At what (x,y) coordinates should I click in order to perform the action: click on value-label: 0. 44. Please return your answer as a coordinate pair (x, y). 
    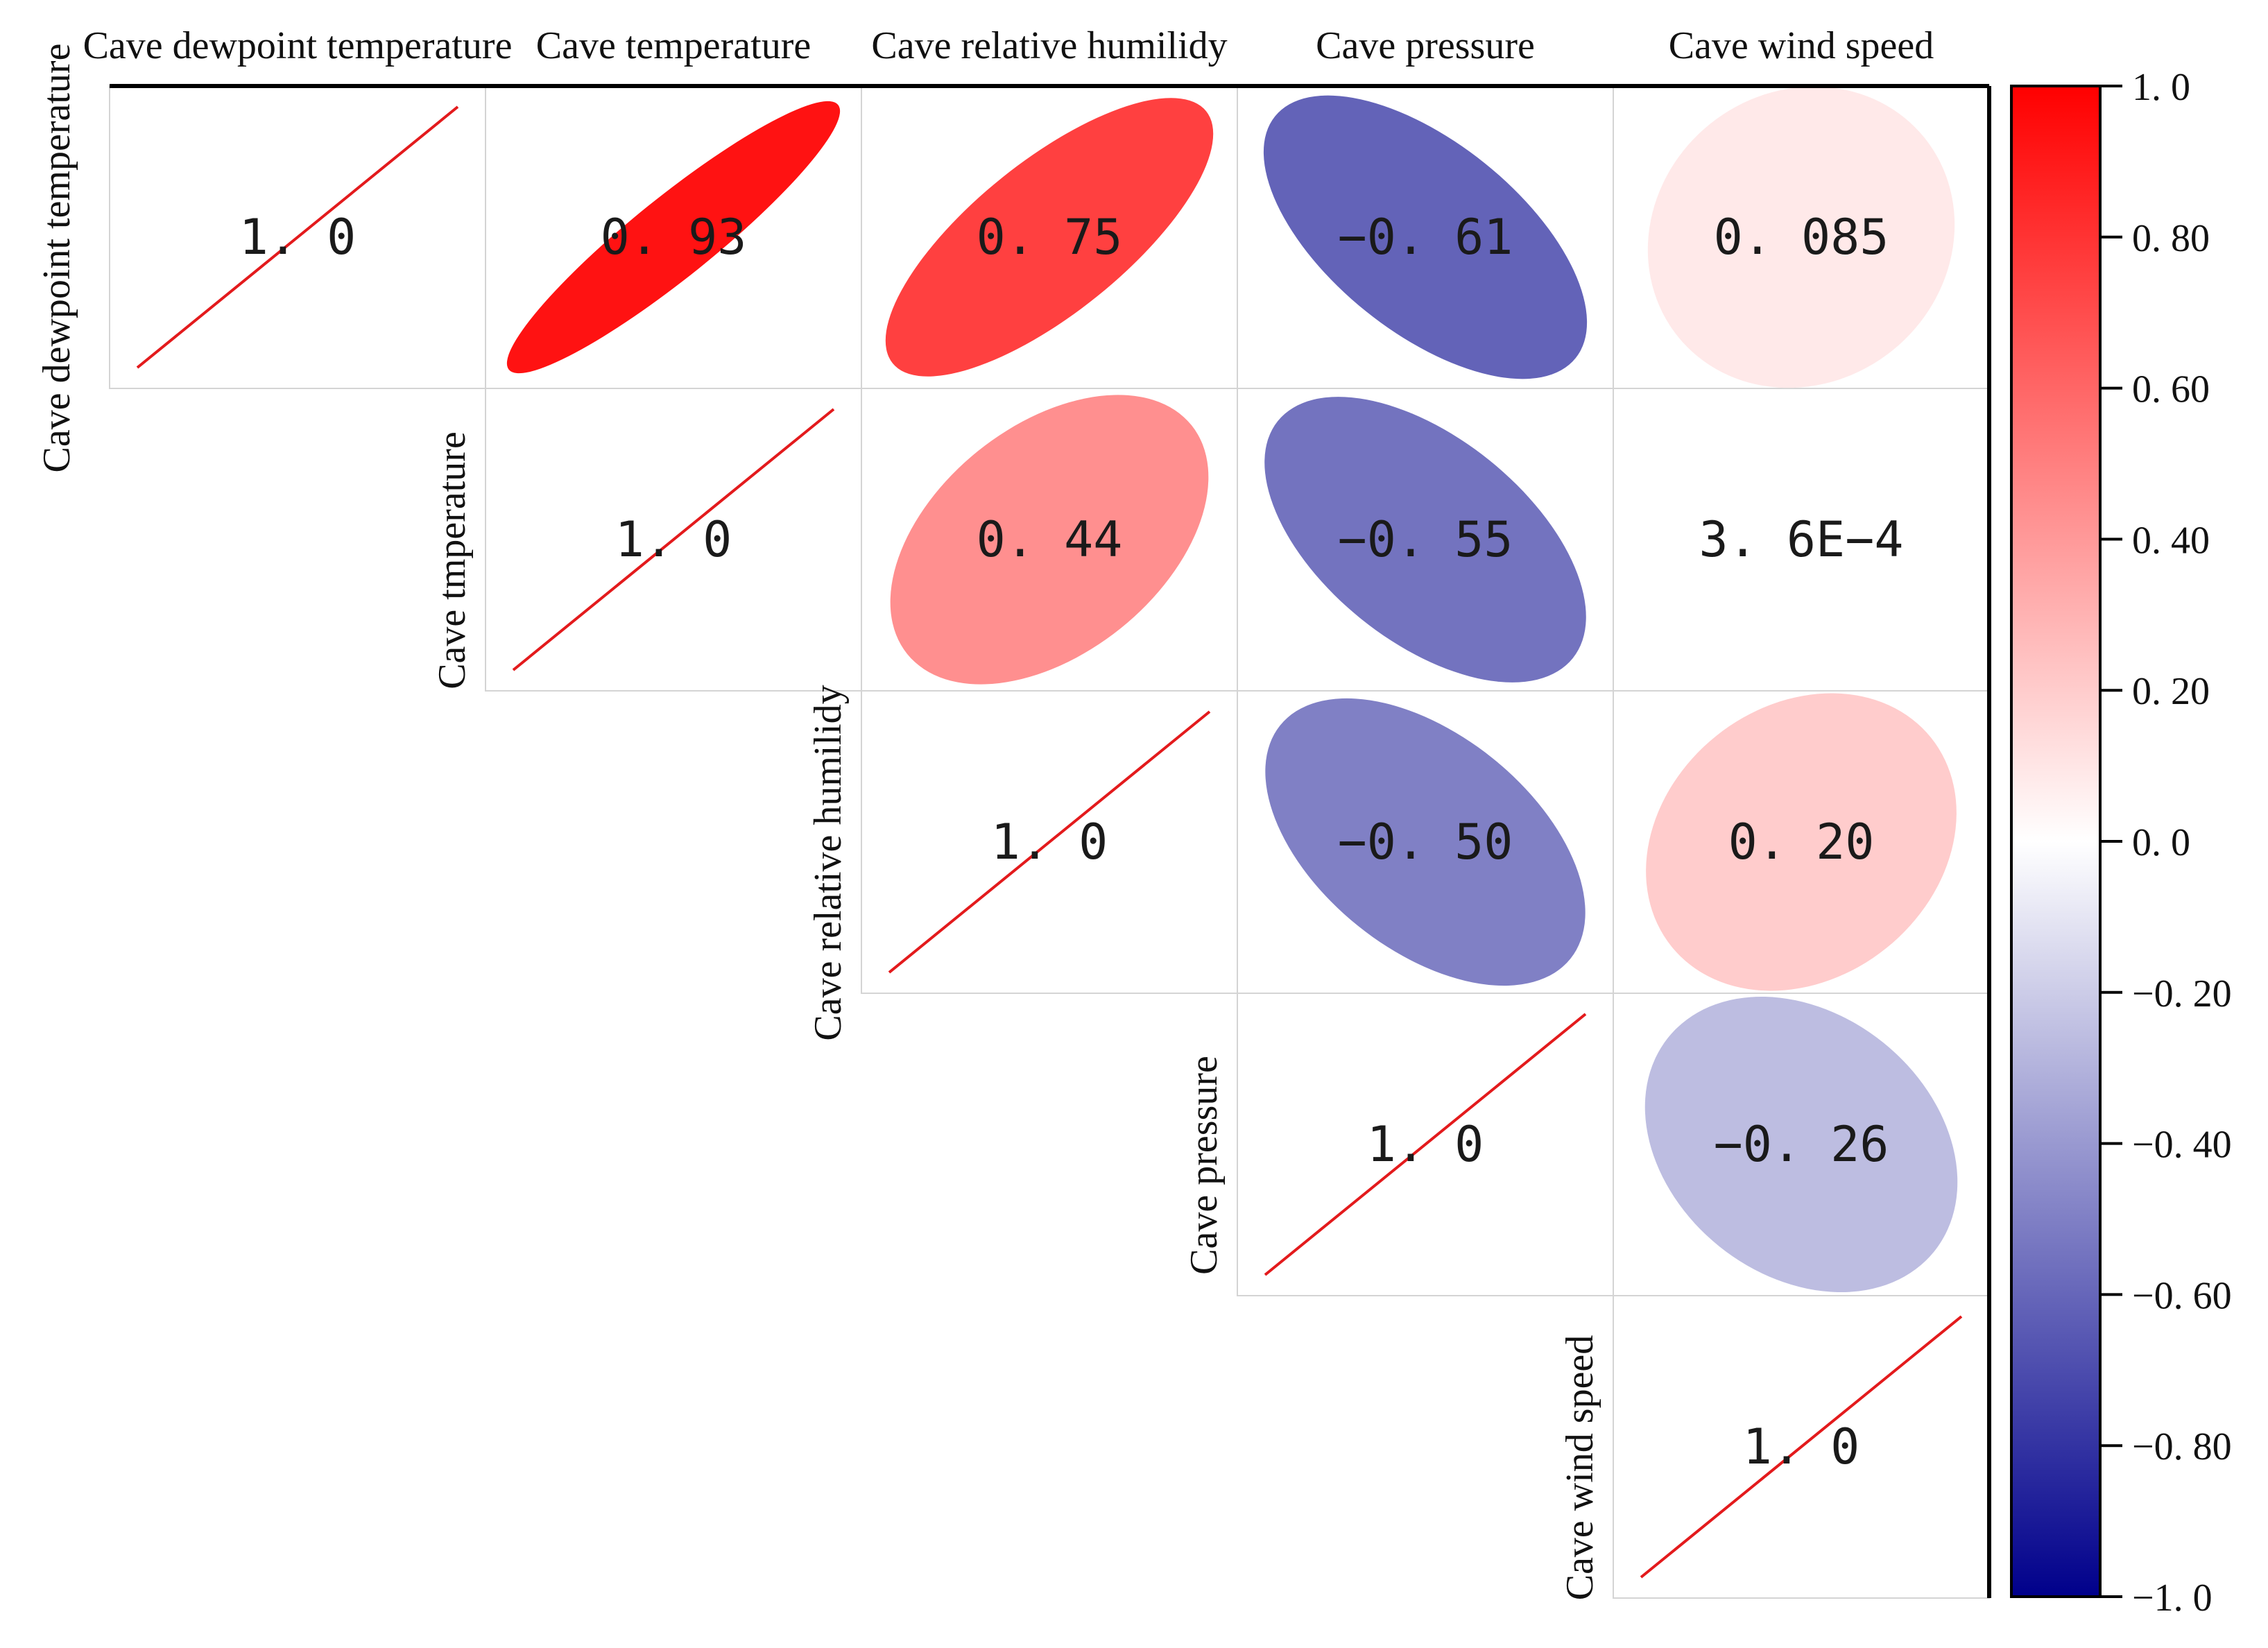
    Looking at the image, I should click on (1050, 539).